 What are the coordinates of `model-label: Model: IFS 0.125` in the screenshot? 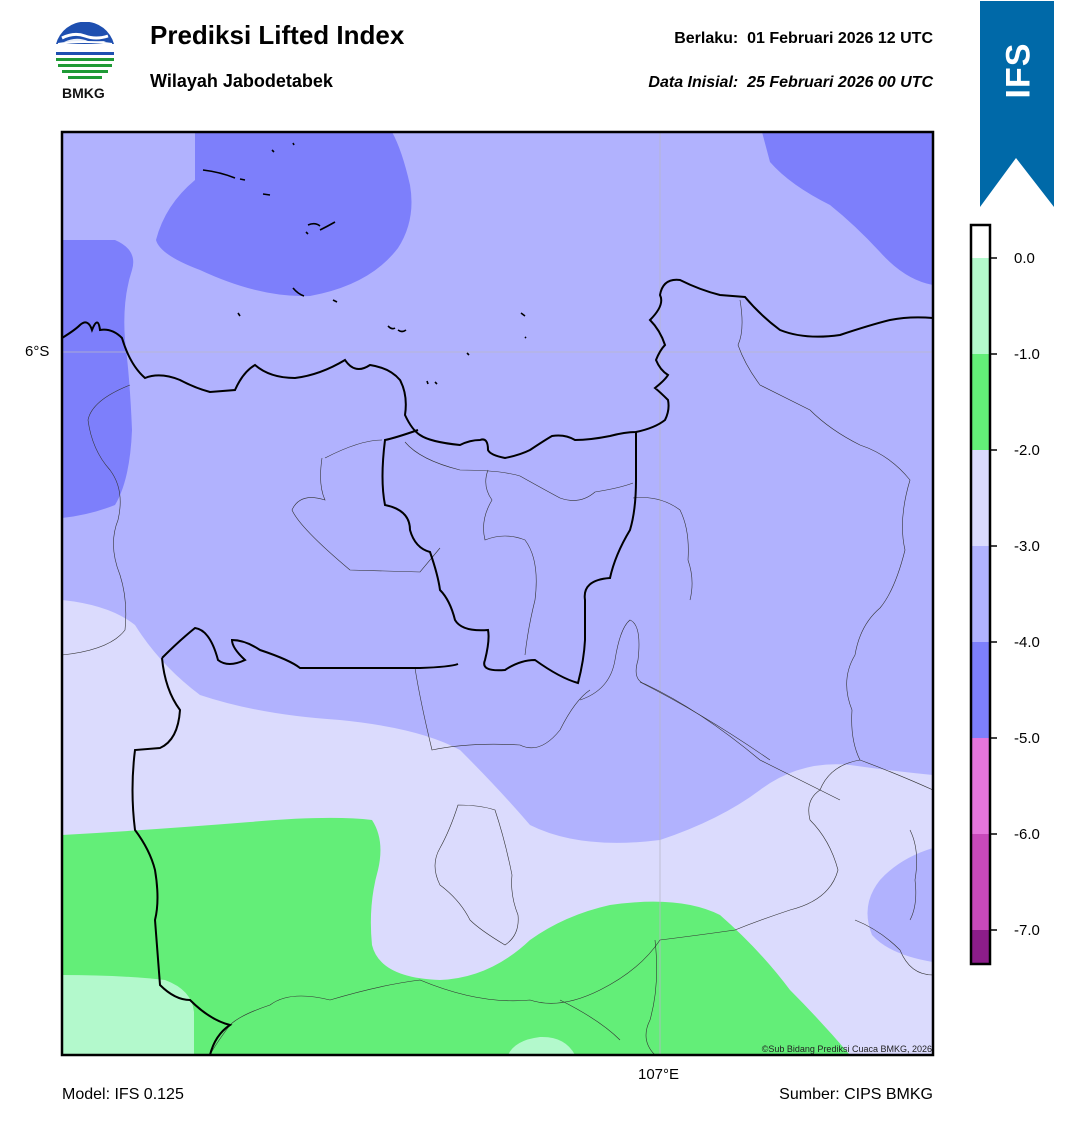 It's located at (123, 1094).